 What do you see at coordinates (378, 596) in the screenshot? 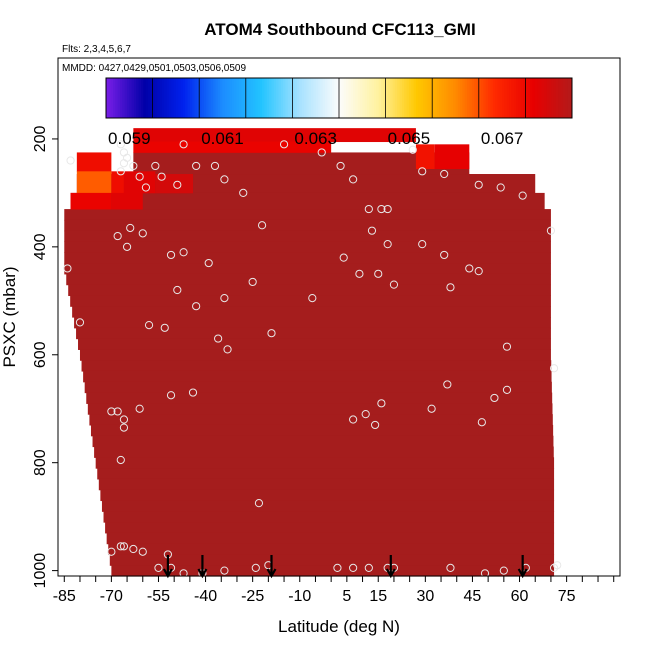
I see `x-tick-label: 15` at bounding box center [378, 596].